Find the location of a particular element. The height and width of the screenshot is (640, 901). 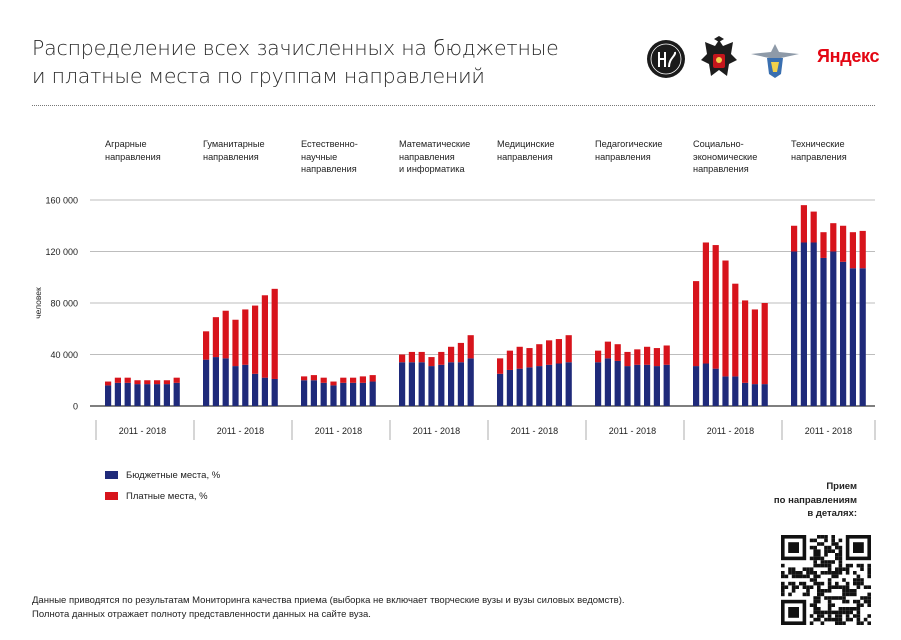

group-label-line: научные is located at coordinates (319, 156).